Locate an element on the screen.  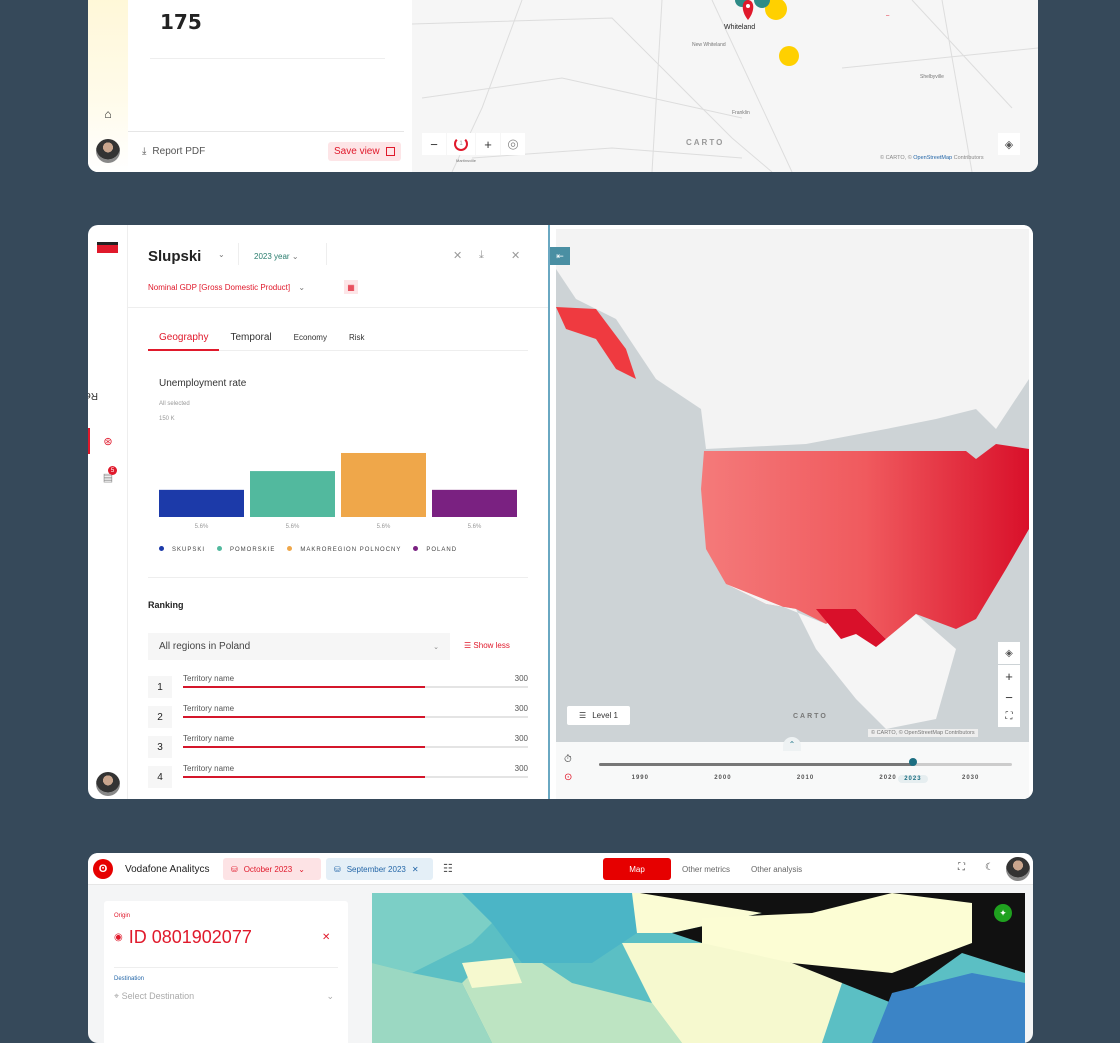
map-label: New Whiteland is located at coordinates (709, 45).